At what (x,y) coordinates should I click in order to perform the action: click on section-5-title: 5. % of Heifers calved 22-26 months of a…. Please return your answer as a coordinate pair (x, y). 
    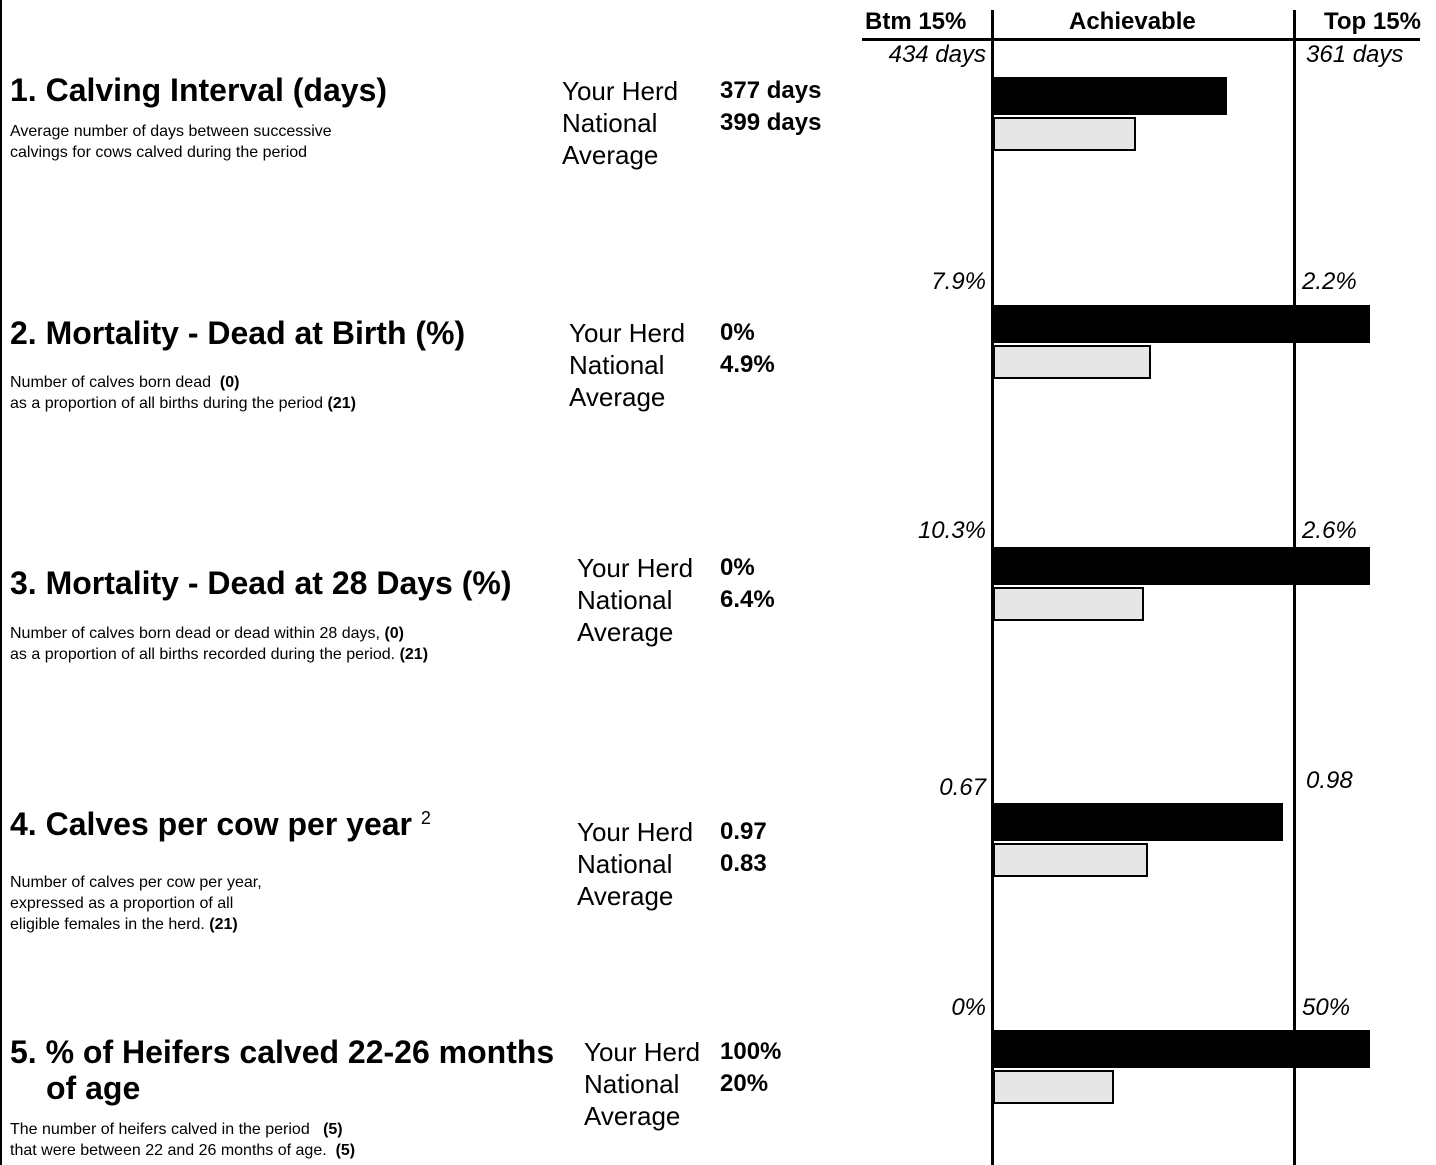
    Looking at the image, I should click on (282, 1070).